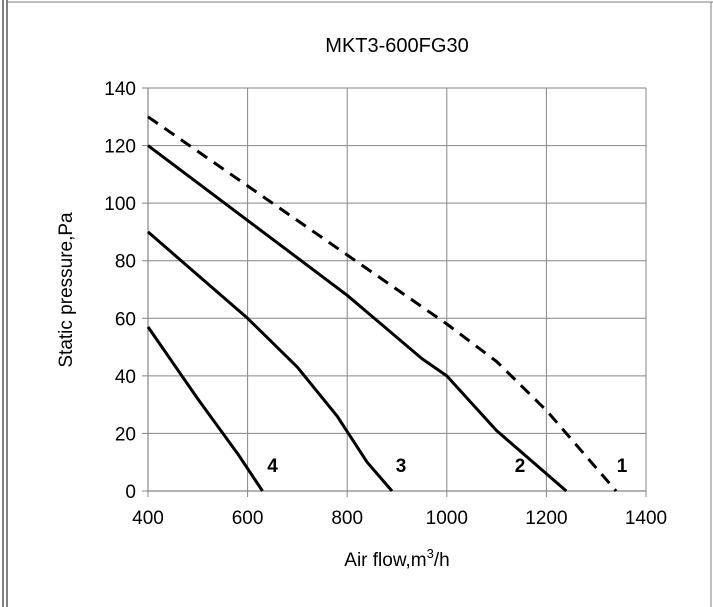 This screenshot has width=713, height=607. What do you see at coordinates (272, 466) in the screenshot?
I see `series-label-4: 4` at bounding box center [272, 466].